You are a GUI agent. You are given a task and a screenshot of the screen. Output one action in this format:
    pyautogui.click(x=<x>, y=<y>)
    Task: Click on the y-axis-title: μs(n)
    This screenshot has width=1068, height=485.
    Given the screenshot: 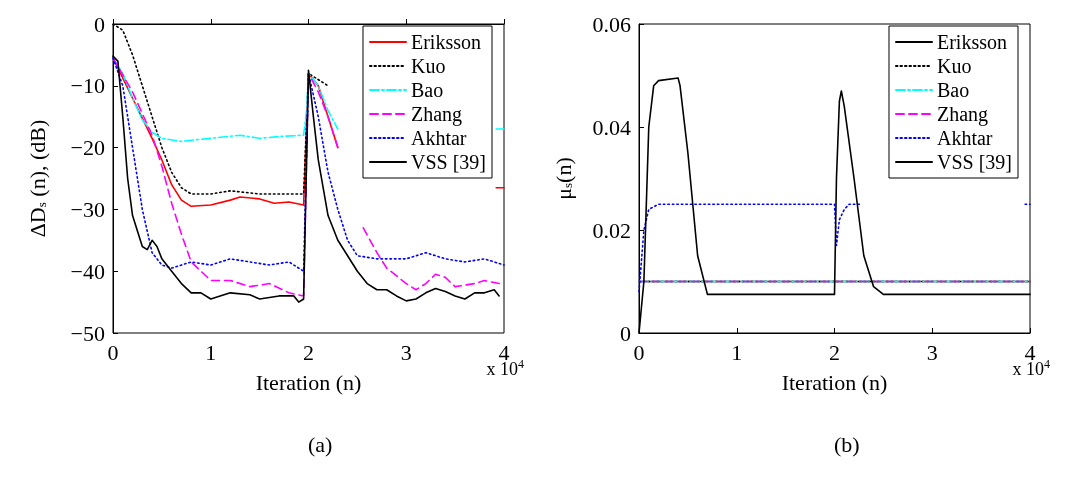 What is the action you would take?
    pyautogui.click(x=563, y=178)
    